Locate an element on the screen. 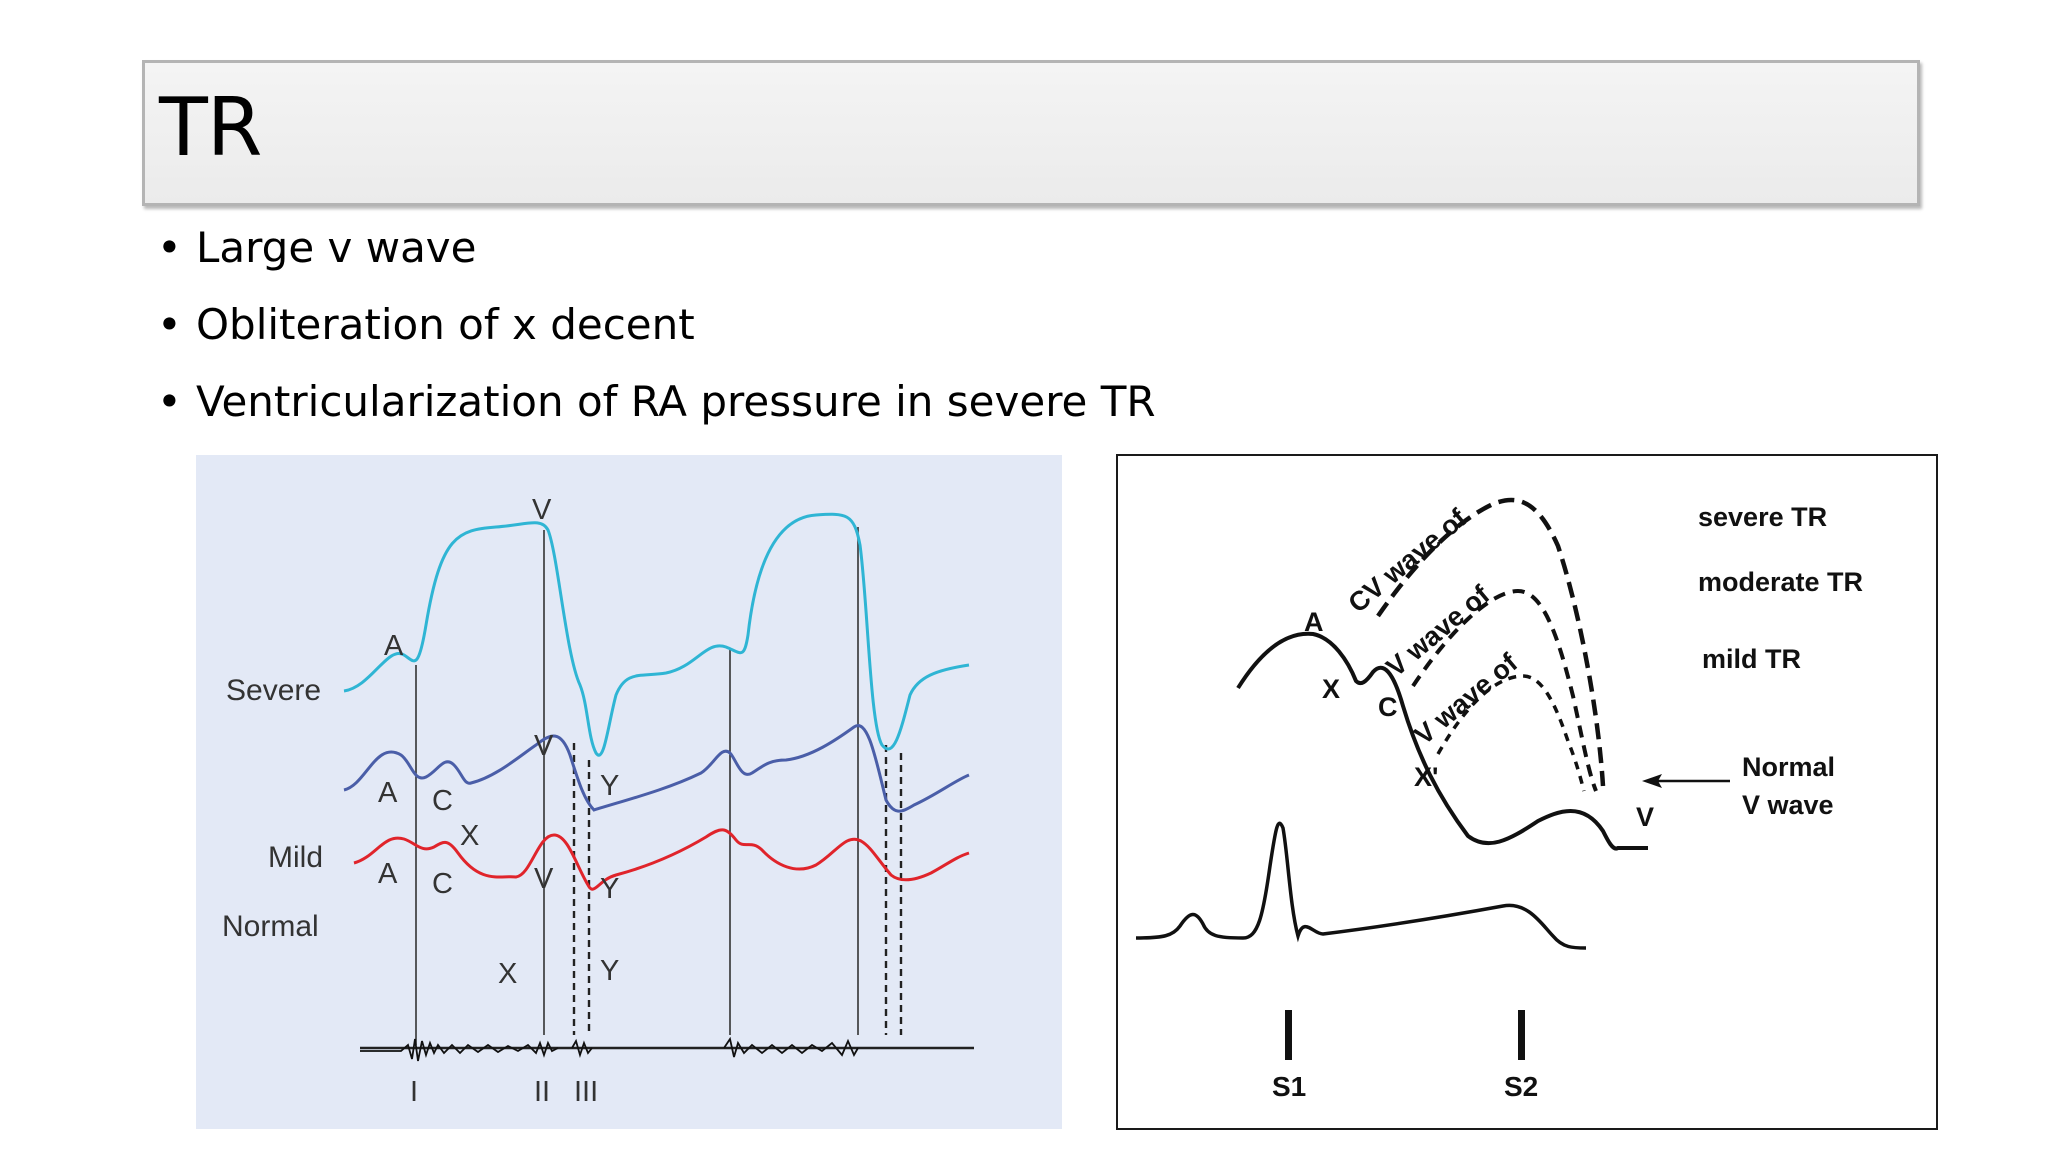 This screenshot has height=1152, width=2048. normal-v-arrow-head-icon is located at coordinates (1652, 781).